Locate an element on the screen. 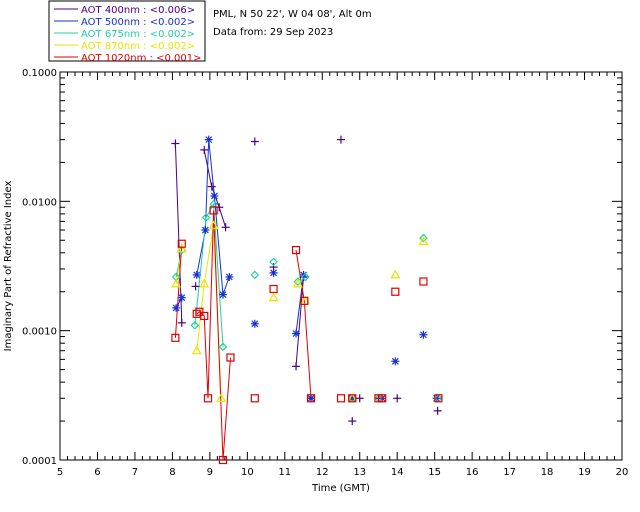 Image resolution: width=640 pixels, height=512 pixels. x-tick-label: 16 is located at coordinates (472, 472).